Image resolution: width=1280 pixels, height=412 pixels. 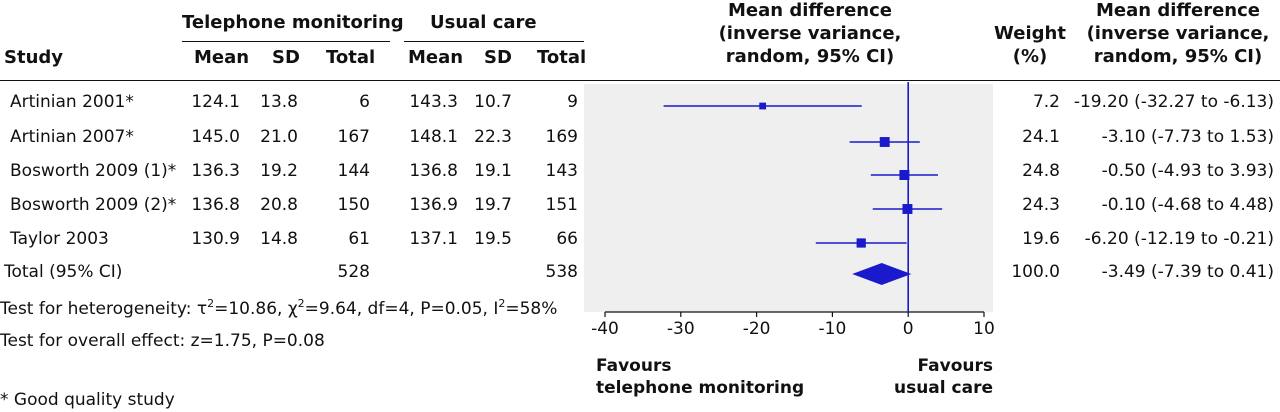 What do you see at coordinates (433, 239) in the screenshot?
I see `mean2-value: 137.1` at bounding box center [433, 239].